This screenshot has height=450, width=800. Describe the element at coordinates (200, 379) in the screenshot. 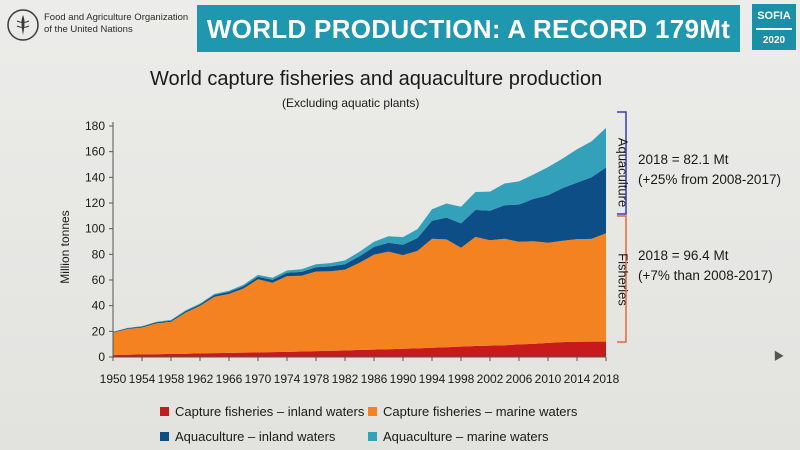

I see `x-tick-label: 1962` at that location.